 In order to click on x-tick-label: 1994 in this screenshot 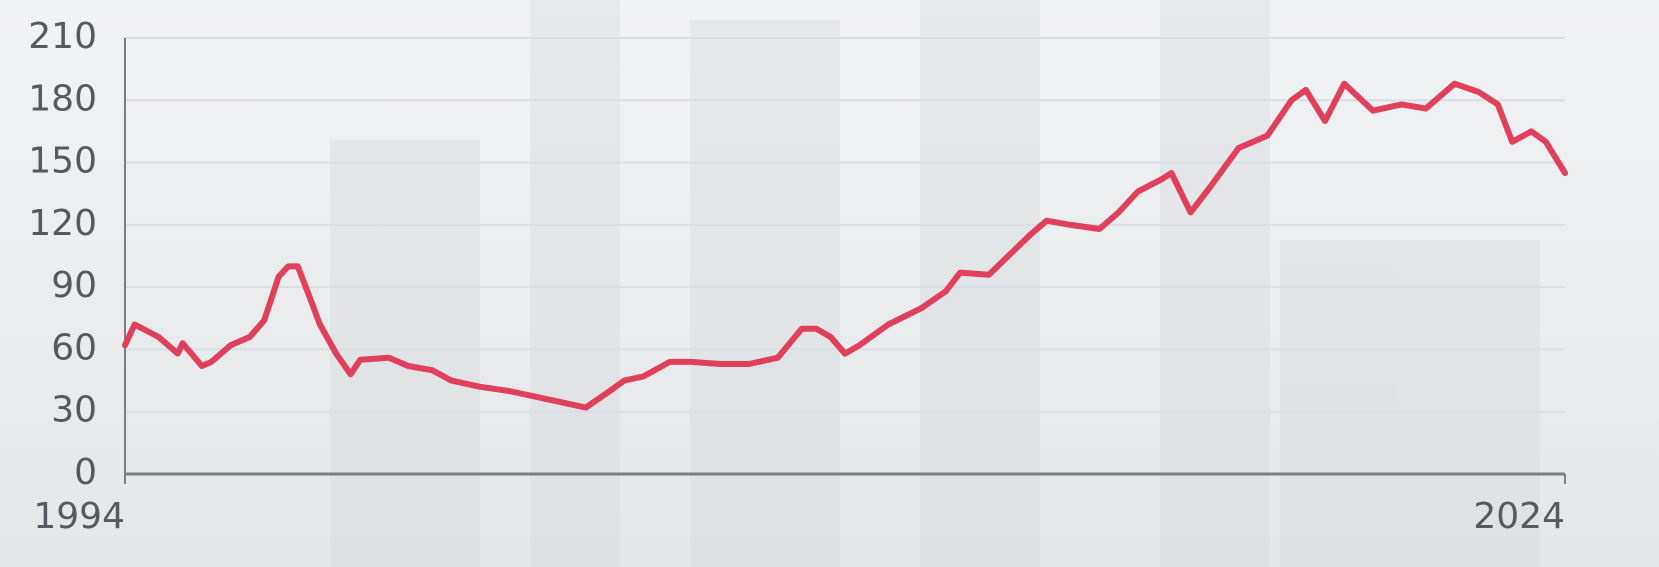, I will do `click(79, 516)`.